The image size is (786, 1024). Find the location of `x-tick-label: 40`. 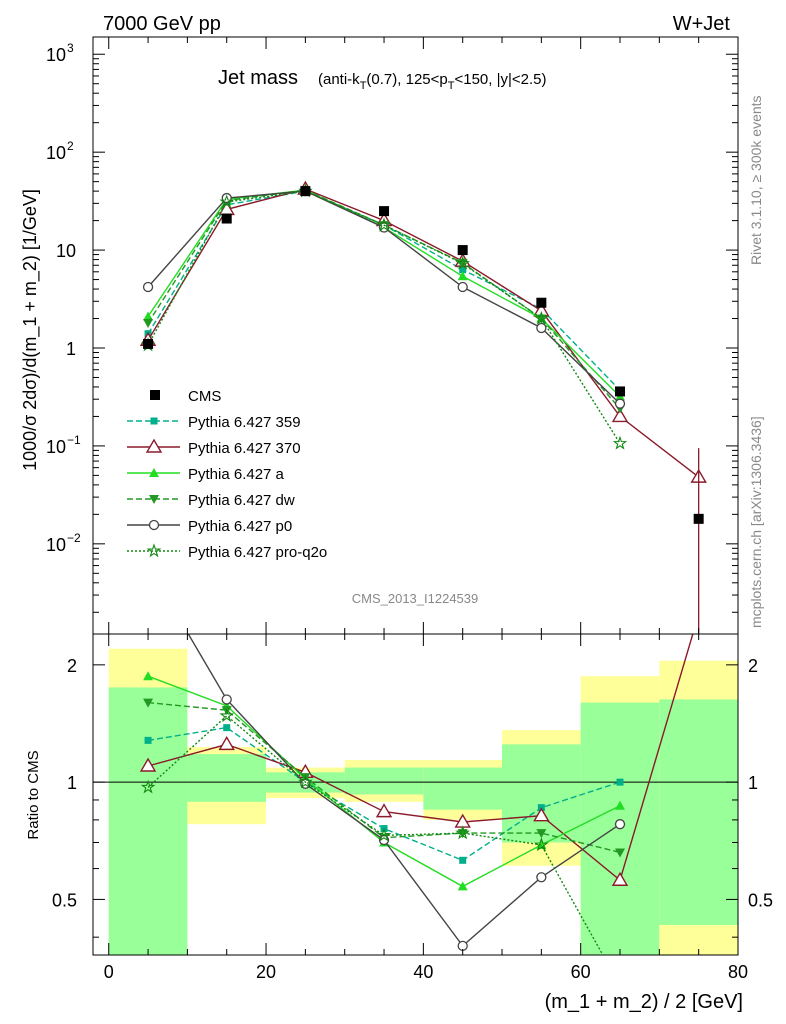

x-tick-label: 40 is located at coordinates (423, 972).